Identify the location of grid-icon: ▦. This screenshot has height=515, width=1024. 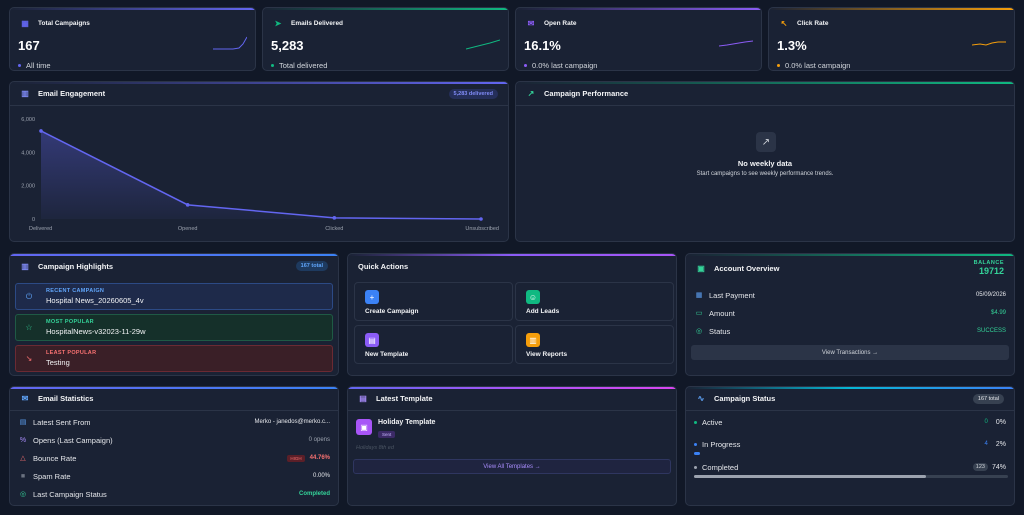
(25, 23).